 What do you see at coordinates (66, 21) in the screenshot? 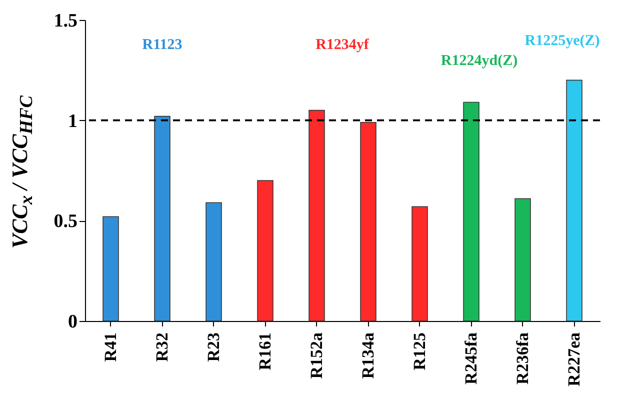
I see `y-tick-label: 1.5` at bounding box center [66, 21].